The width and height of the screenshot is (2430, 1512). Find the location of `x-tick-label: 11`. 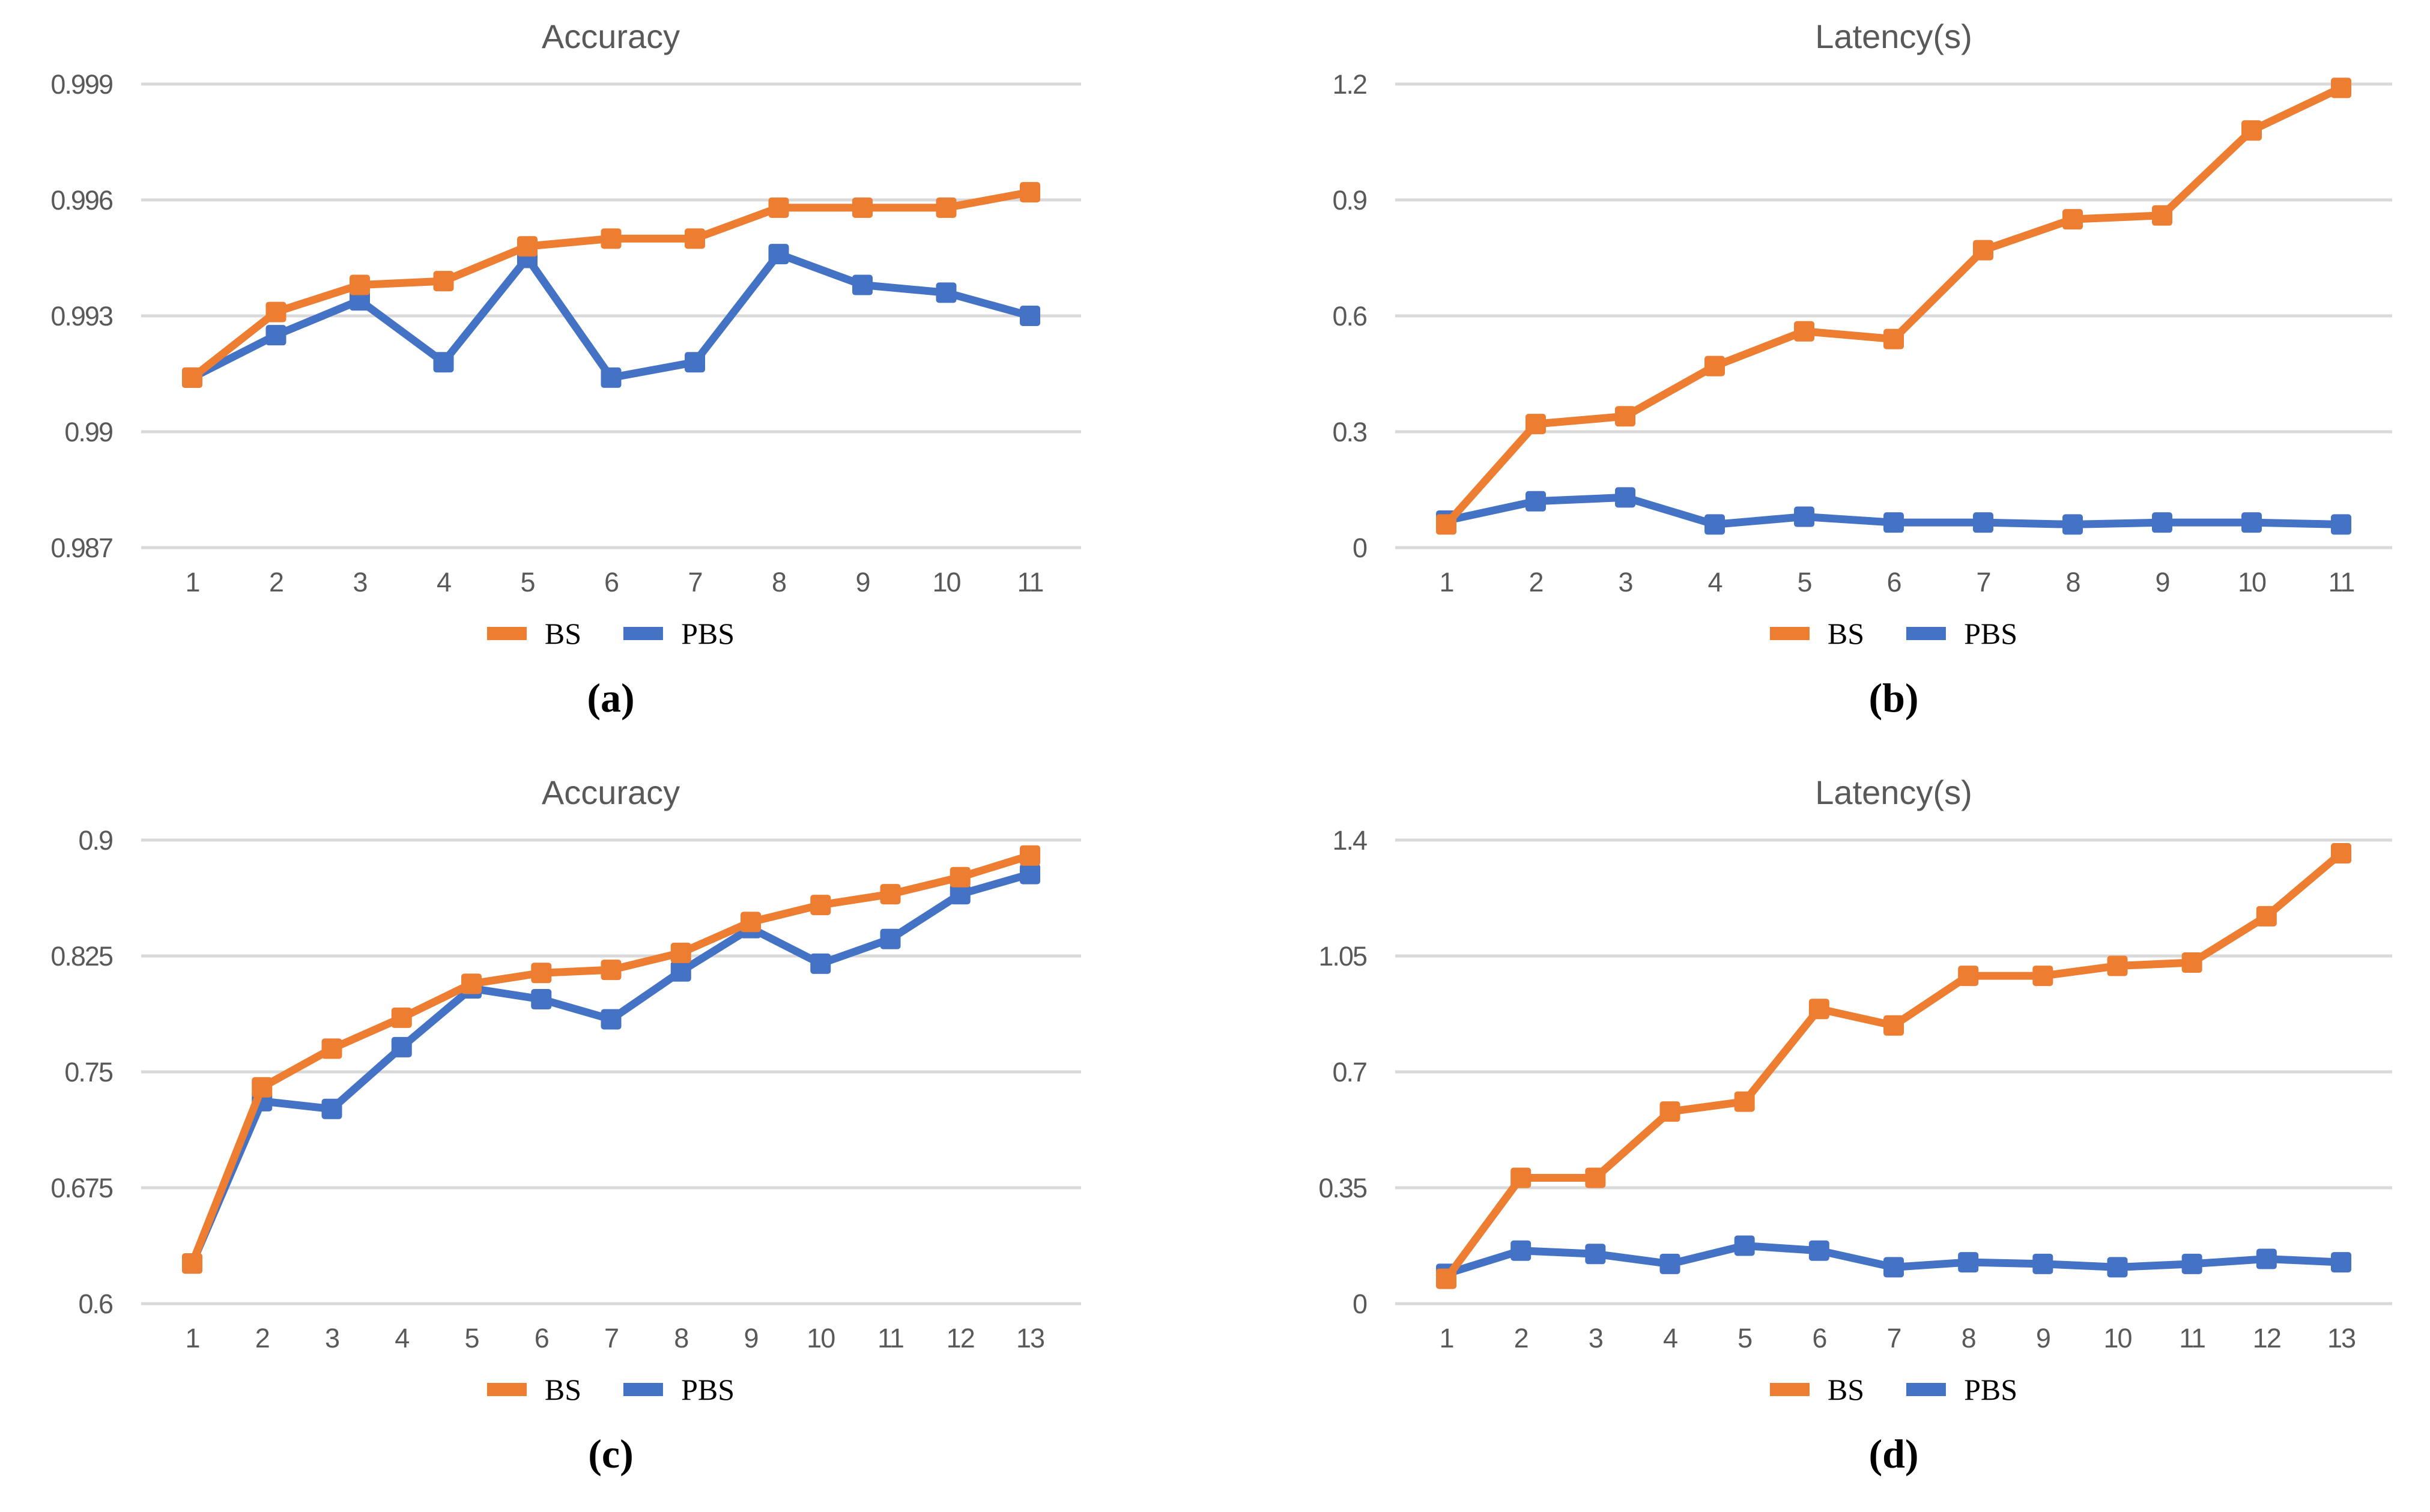

x-tick-label: 11 is located at coordinates (2192, 1338).